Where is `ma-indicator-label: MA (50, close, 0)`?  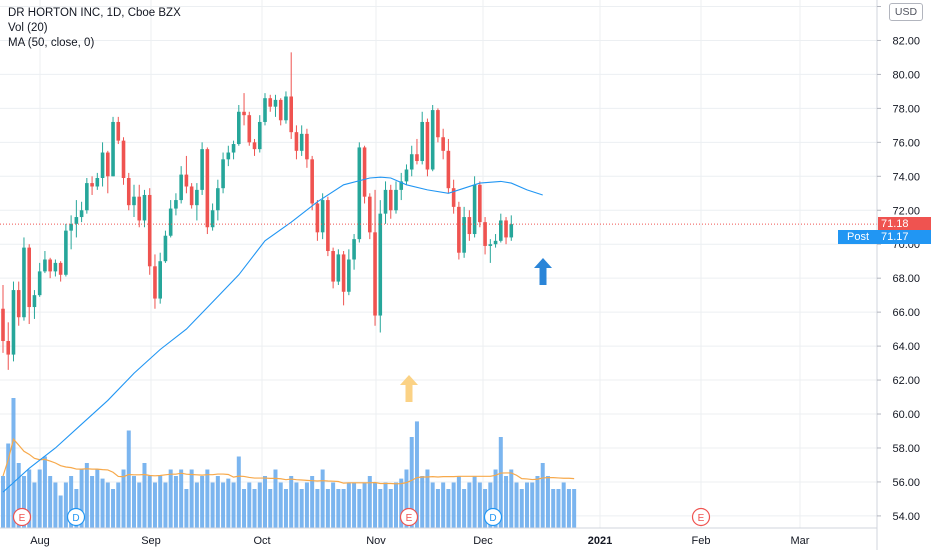
ma-indicator-label: MA (50, close, 0) is located at coordinates (51, 43).